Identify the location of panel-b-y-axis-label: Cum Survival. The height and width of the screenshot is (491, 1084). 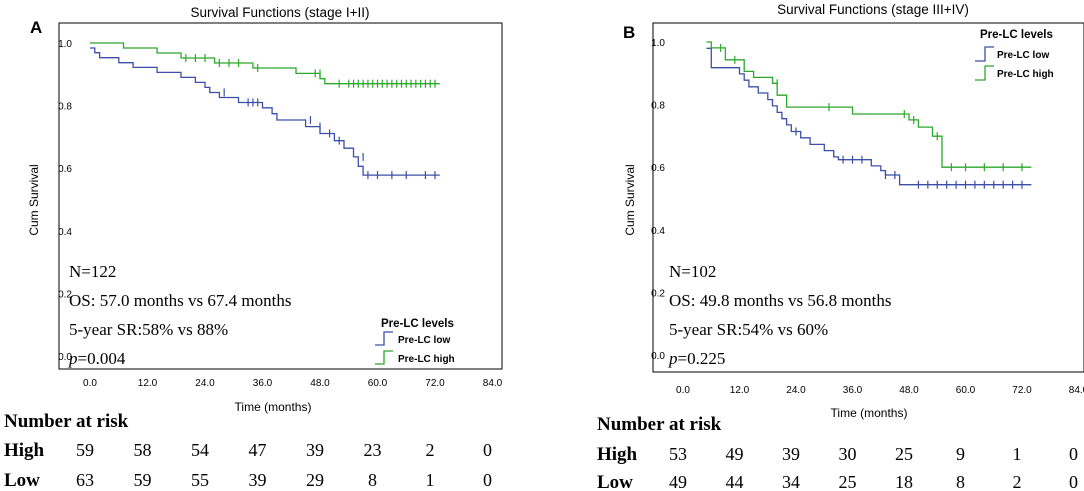
(630, 199).